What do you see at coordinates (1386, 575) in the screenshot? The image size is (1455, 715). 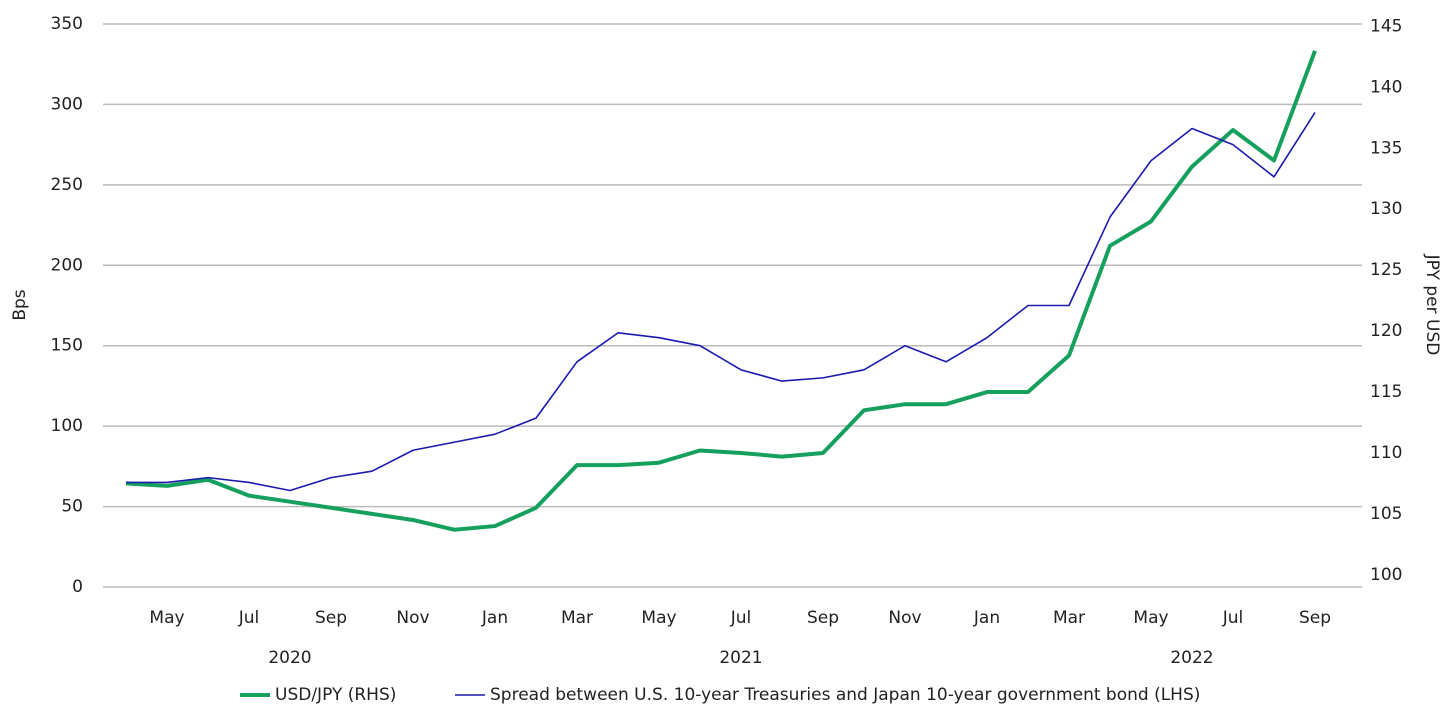 I see `y2-tick-label: 100` at bounding box center [1386, 575].